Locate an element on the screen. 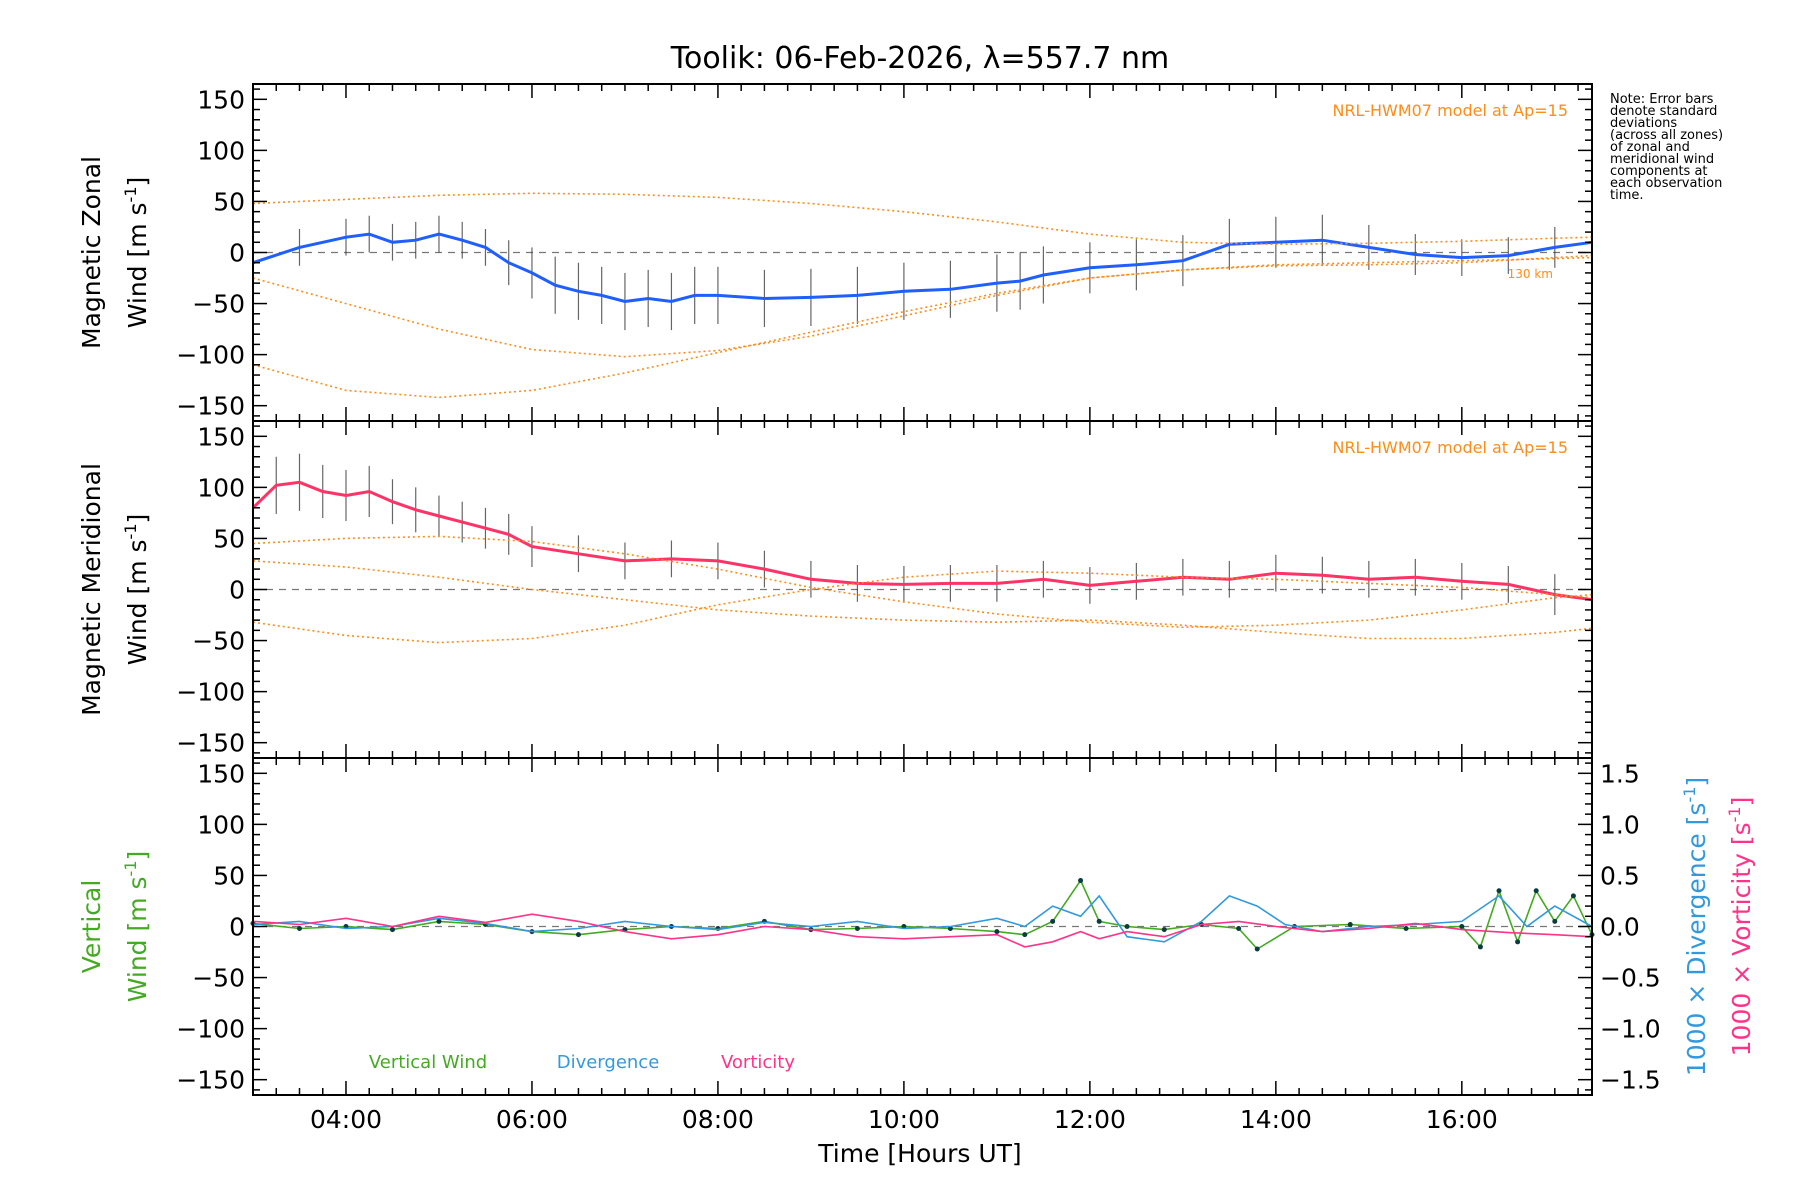 The image size is (1800, 1200). x-tick-label: 06:00 is located at coordinates (532, 1119).